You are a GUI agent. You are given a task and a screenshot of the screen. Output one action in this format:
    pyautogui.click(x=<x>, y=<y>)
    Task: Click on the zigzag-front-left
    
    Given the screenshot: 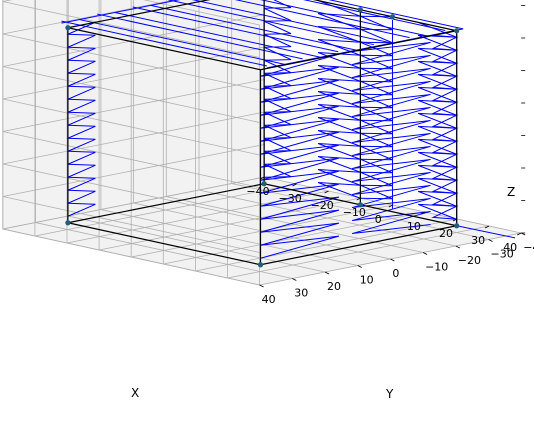 What is the action you would take?
    pyautogui.click(x=339, y=99)
    